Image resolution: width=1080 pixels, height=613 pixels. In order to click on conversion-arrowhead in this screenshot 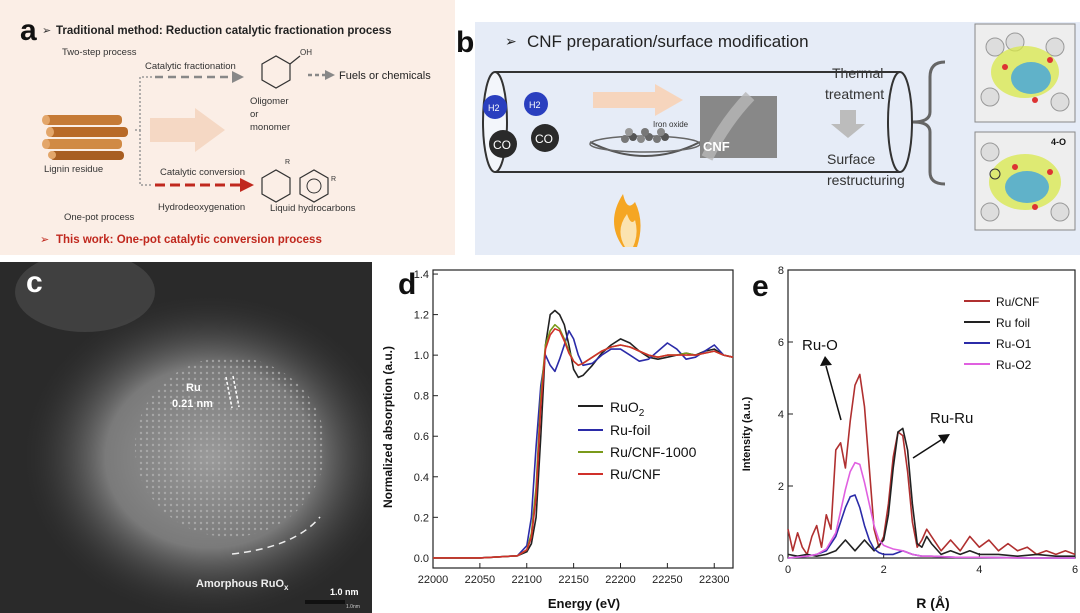, I will do `click(247, 185)`.